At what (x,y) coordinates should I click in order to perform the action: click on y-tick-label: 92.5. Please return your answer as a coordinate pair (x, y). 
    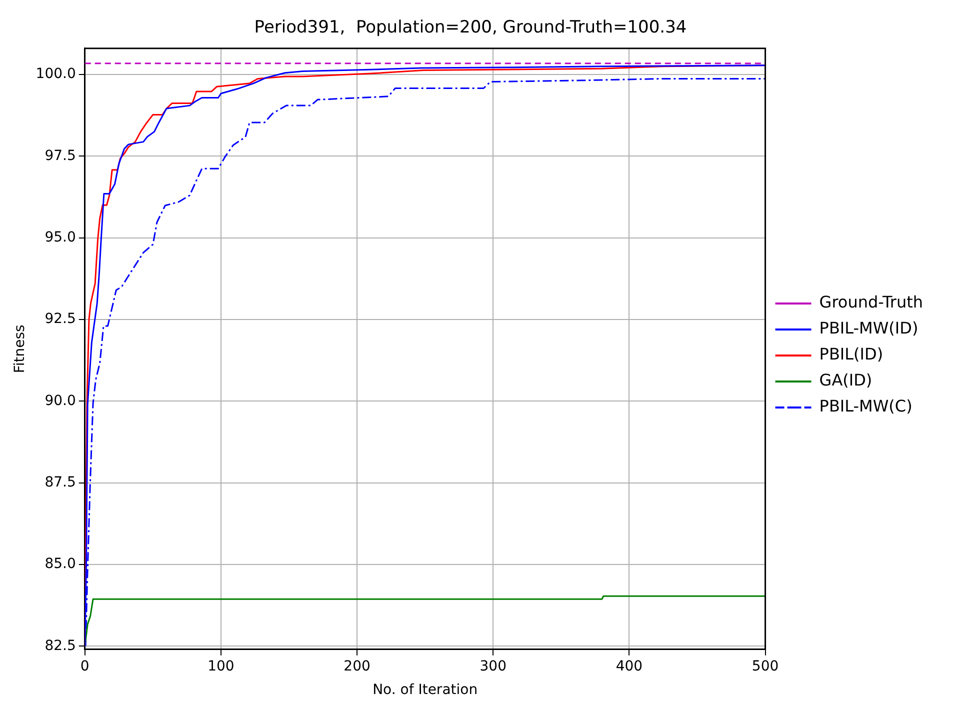
    Looking at the image, I should click on (60, 319).